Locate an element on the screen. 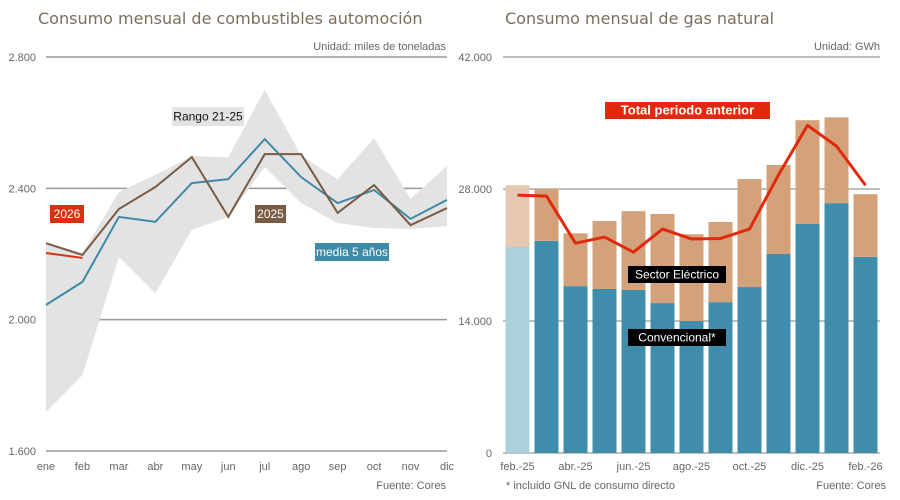 Image resolution: width=900 pixels, height=500 pixels. label-total-periodo-anterior-bg is located at coordinates (687, 110).